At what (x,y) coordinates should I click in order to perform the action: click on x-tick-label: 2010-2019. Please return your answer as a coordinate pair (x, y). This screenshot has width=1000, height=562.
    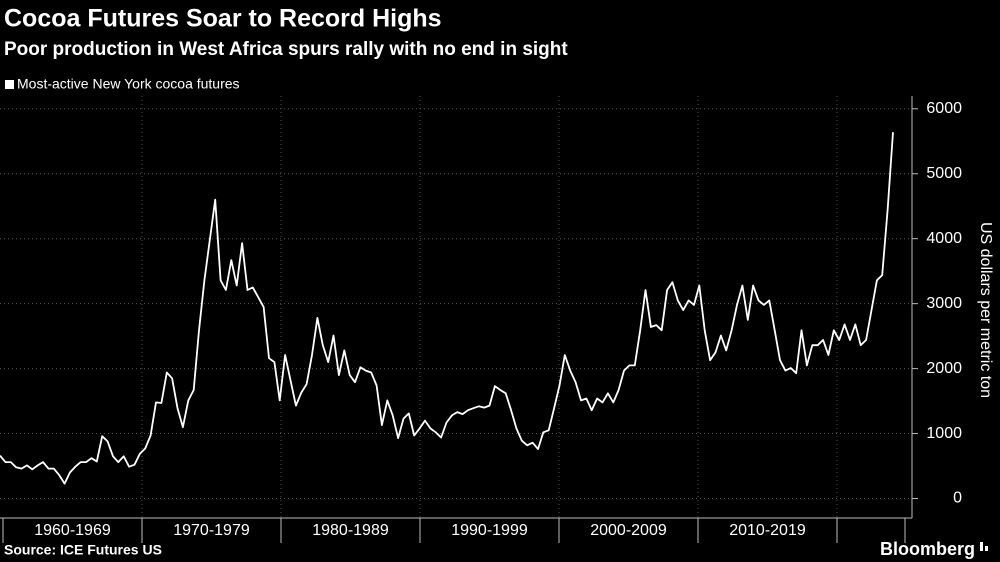
    Looking at the image, I should click on (767, 530).